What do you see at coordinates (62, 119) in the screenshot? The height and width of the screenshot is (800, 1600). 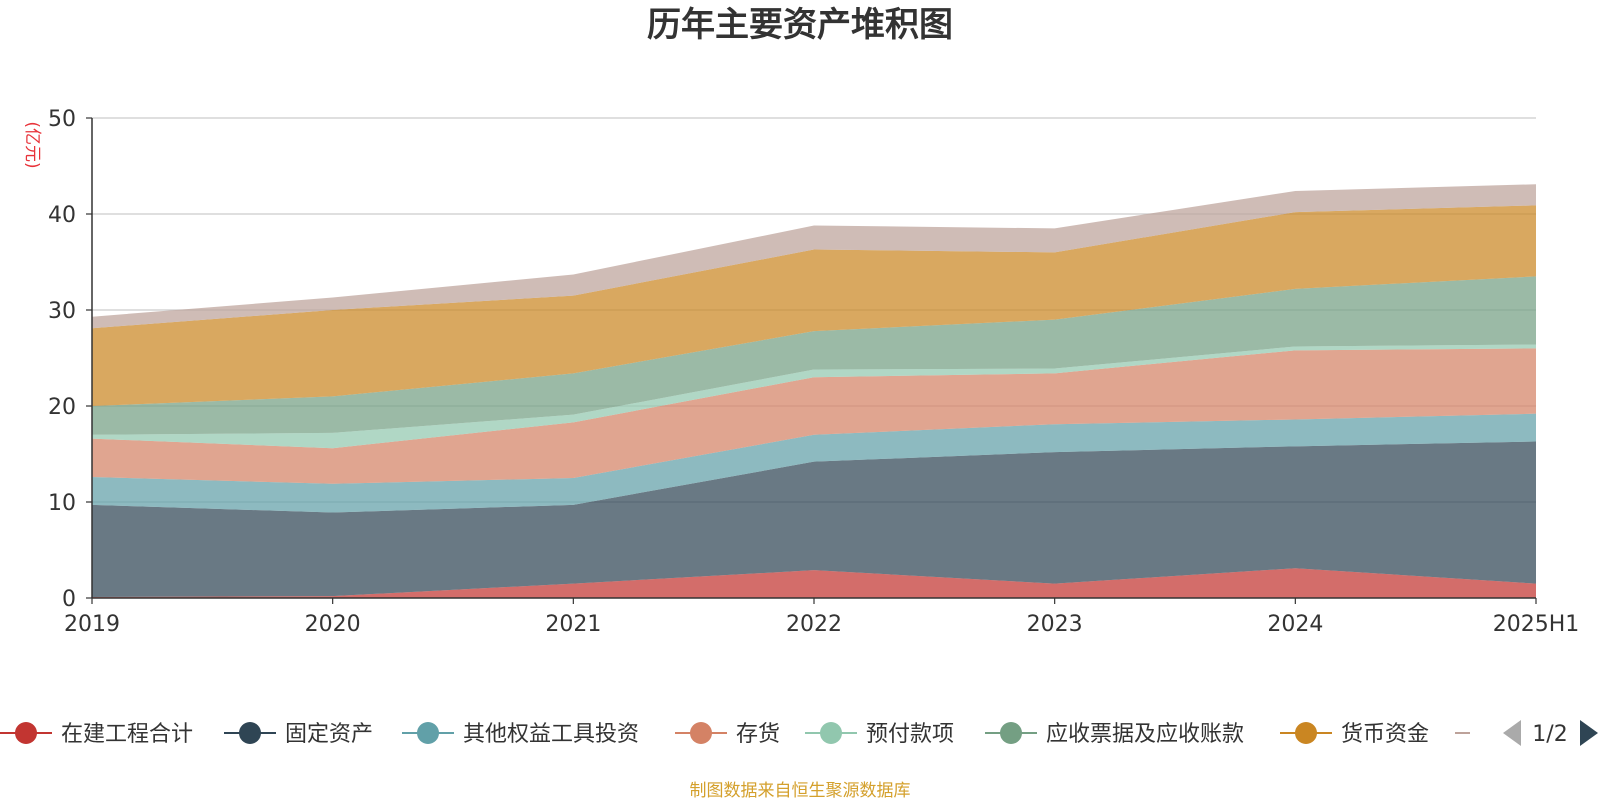 I see `y-tick-label: 50` at bounding box center [62, 119].